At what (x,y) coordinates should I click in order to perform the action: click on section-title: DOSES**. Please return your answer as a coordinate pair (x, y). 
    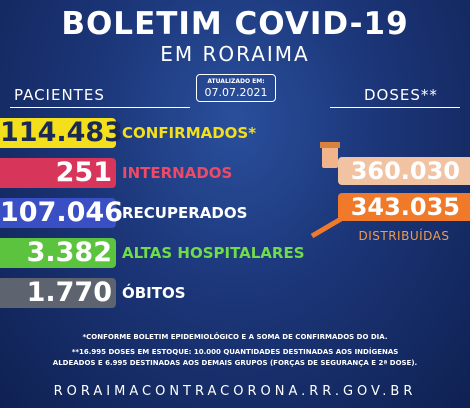
    Looking at the image, I should click on (401, 95).